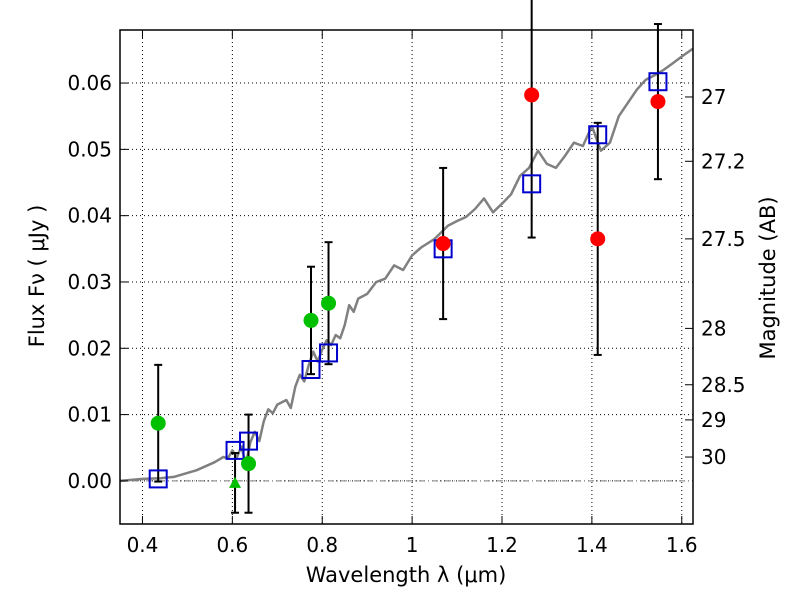 The height and width of the screenshot is (604, 800). What do you see at coordinates (713, 457) in the screenshot?
I see `y2-tick-label: 30` at bounding box center [713, 457].